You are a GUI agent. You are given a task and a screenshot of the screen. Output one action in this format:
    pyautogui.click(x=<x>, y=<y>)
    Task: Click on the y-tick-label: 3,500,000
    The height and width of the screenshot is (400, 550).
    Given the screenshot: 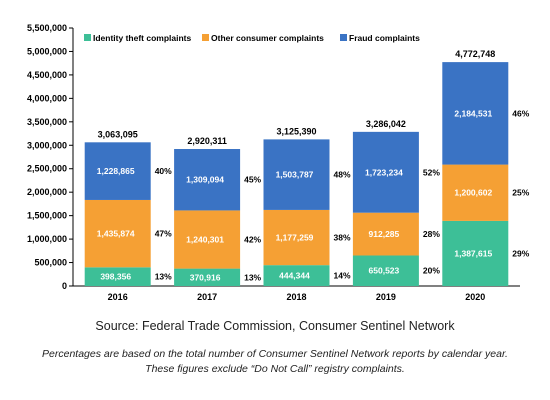 What is the action you would take?
    pyautogui.click(x=47, y=122)
    